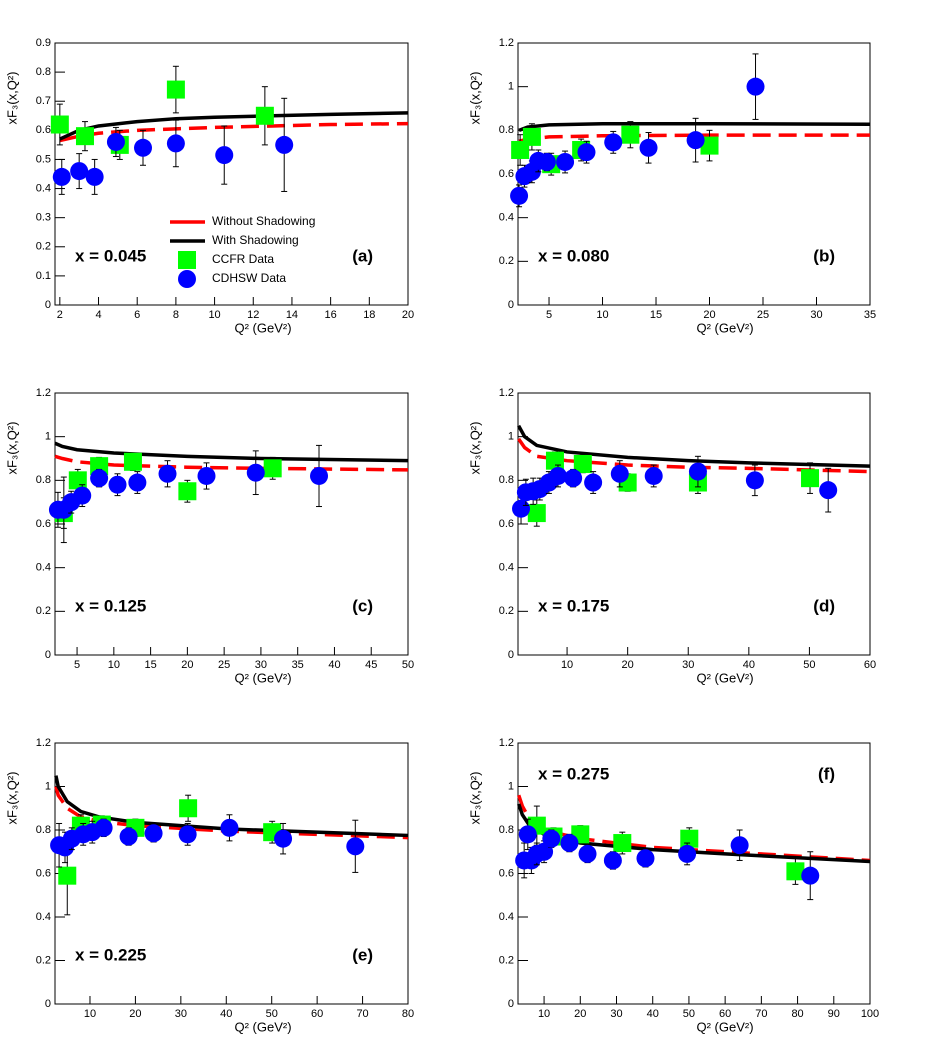 This screenshot has width=926, height=1047. I want to click on y-axis-label: xF₃(x,Q²), so click(474, 448).